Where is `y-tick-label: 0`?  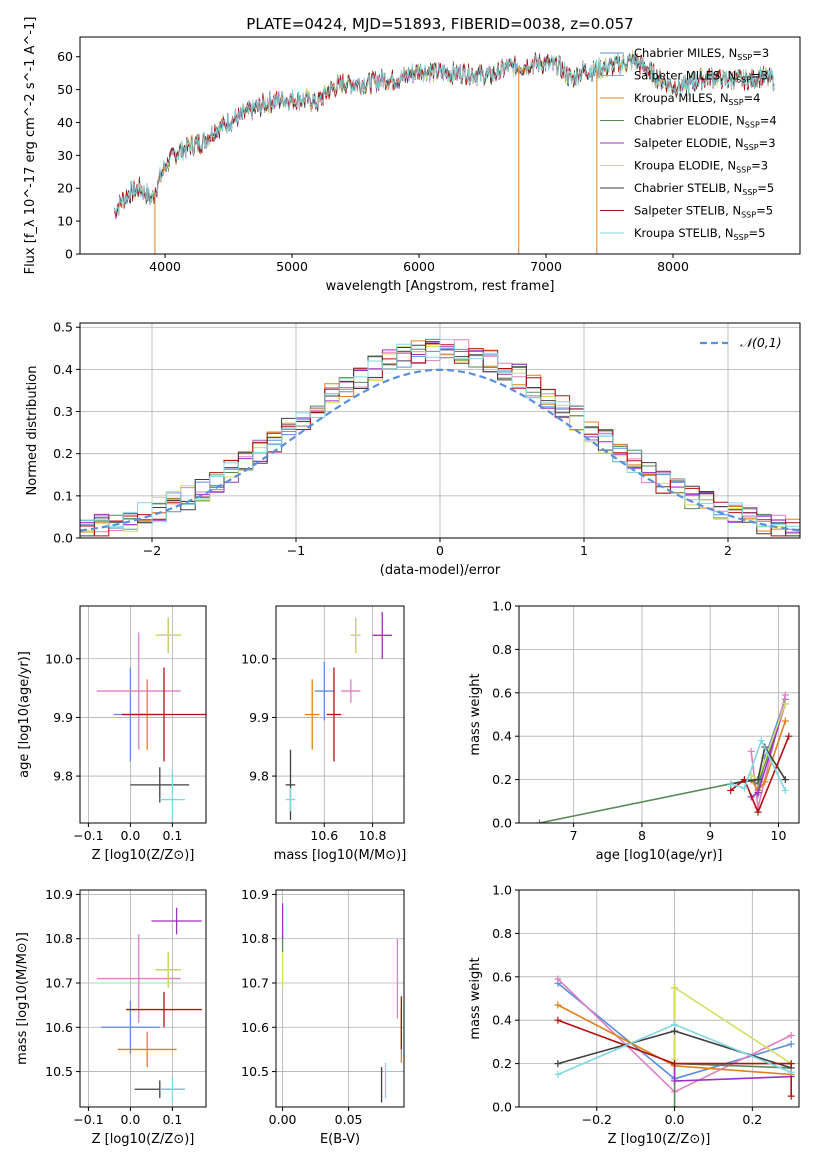
y-tick-label: 0 is located at coordinates (69, 254).